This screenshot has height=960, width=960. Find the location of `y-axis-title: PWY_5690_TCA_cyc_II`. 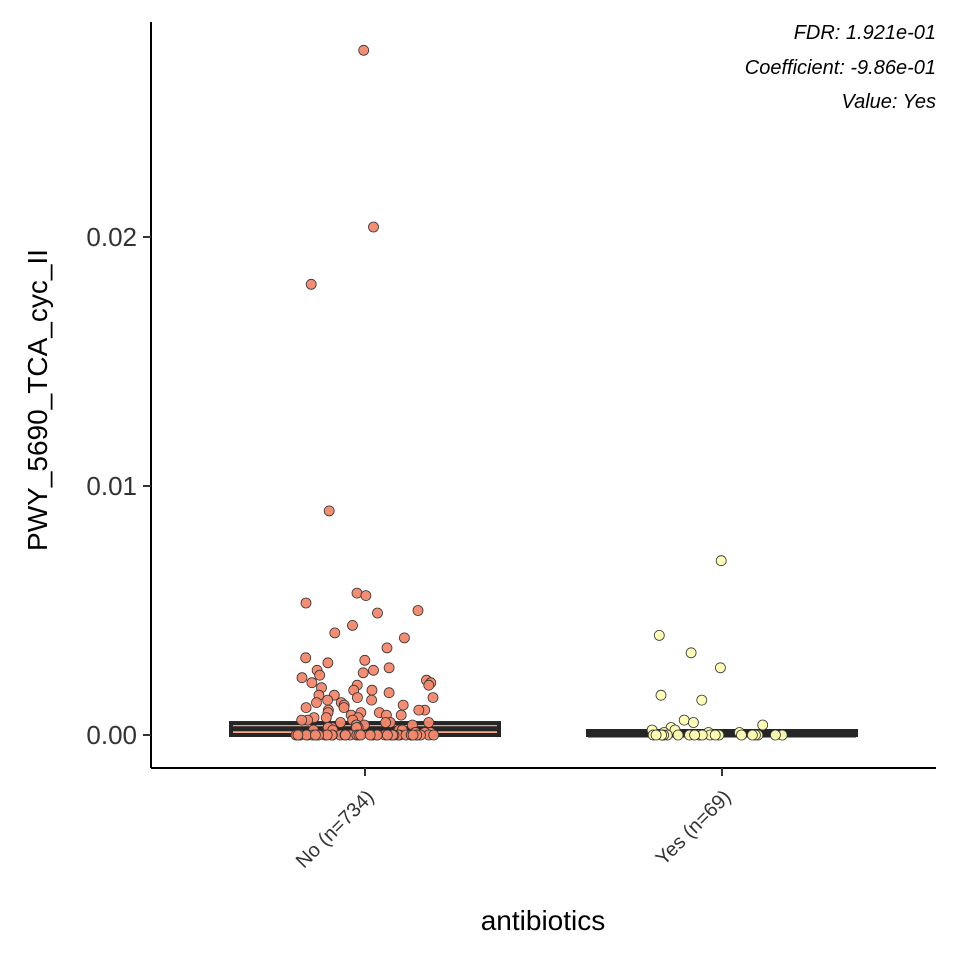

y-axis-title: PWY_5690_TCA_cyc_II is located at coordinates (37, 400).